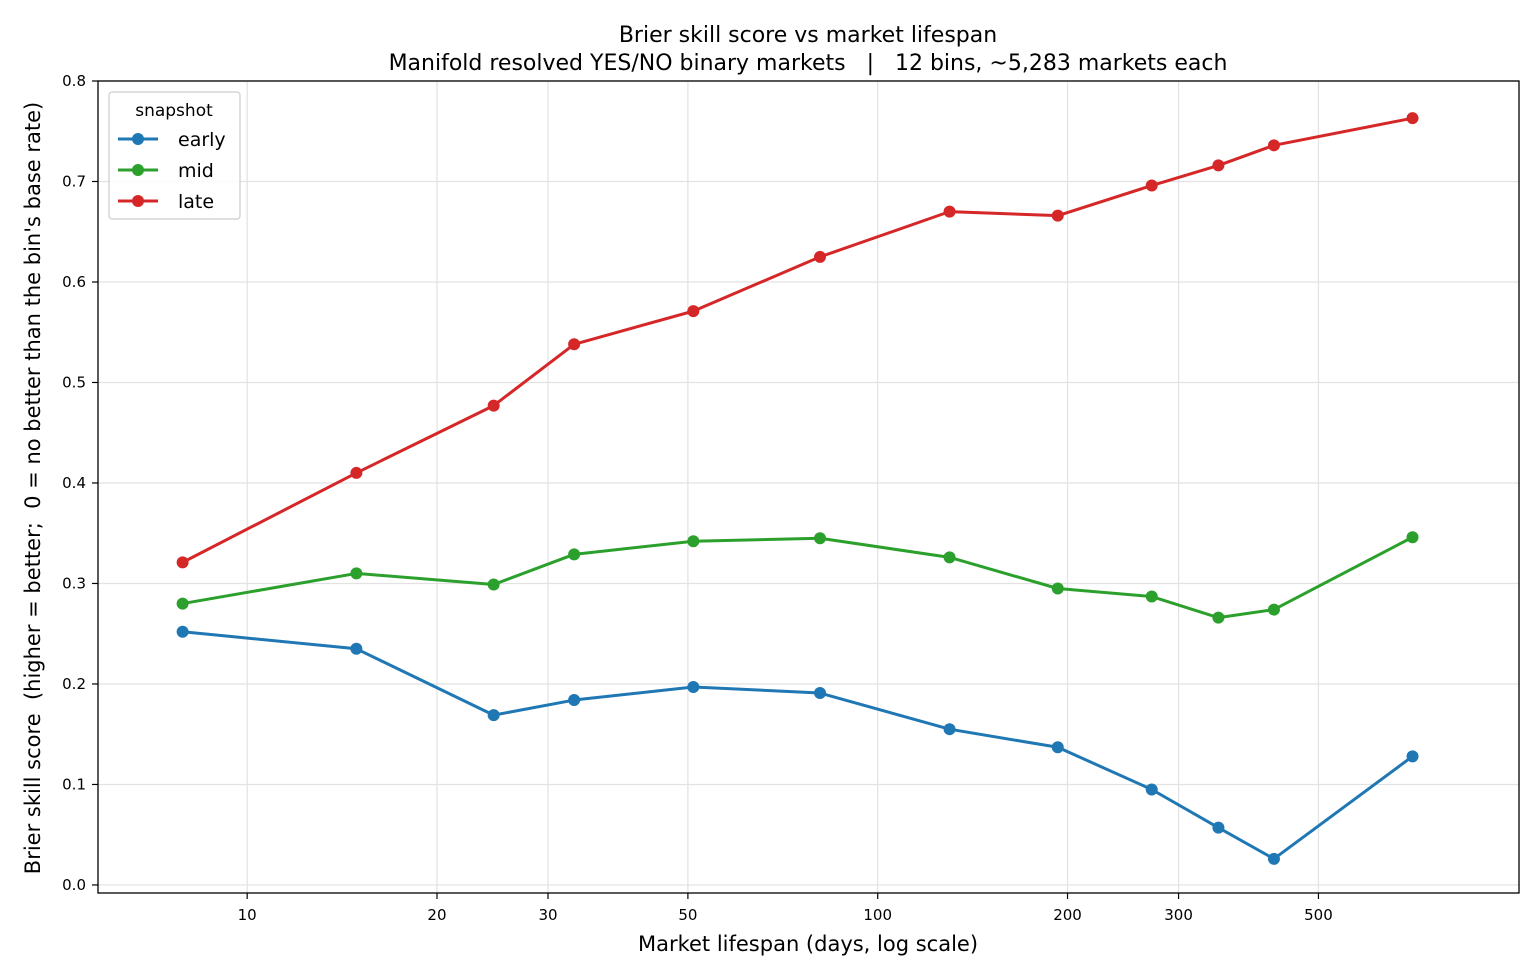  What do you see at coordinates (247, 915) in the screenshot?
I see `x-tick-label: 10` at bounding box center [247, 915].